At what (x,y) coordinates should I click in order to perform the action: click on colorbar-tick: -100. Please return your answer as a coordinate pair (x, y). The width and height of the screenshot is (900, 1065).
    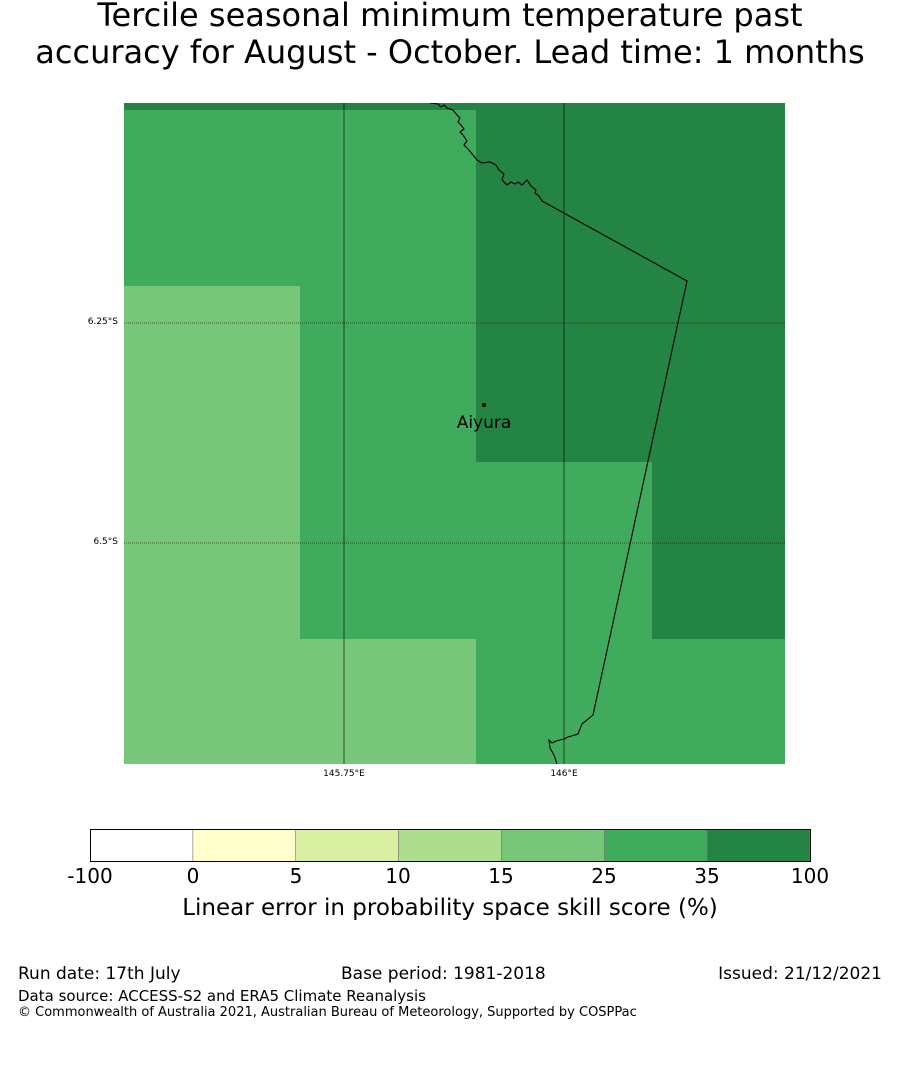
    Looking at the image, I should click on (90, 876).